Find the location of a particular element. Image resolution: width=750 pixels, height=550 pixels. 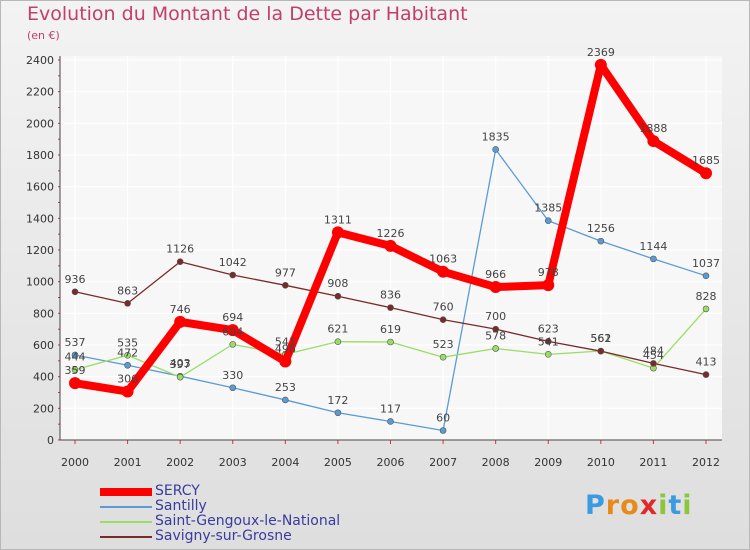

data-label: 1888 is located at coordinates (653, 128).